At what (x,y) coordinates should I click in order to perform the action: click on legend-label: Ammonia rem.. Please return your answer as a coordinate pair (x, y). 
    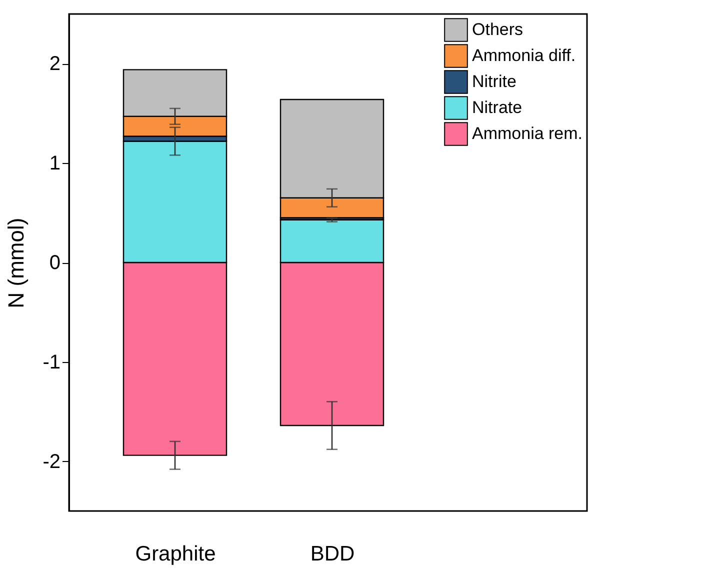
    Looking at the image, I should click on (527, 133).